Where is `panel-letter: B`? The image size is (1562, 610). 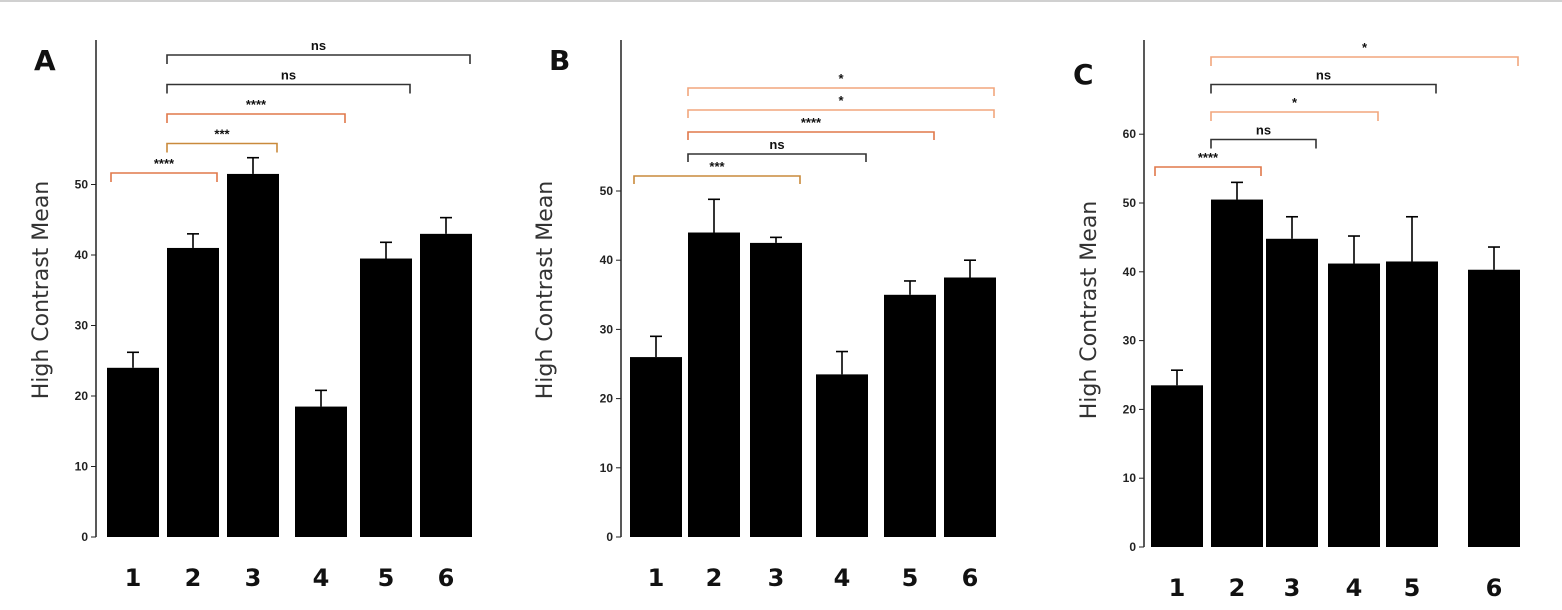 panel-letter: B is located at coordinates (559, 60).